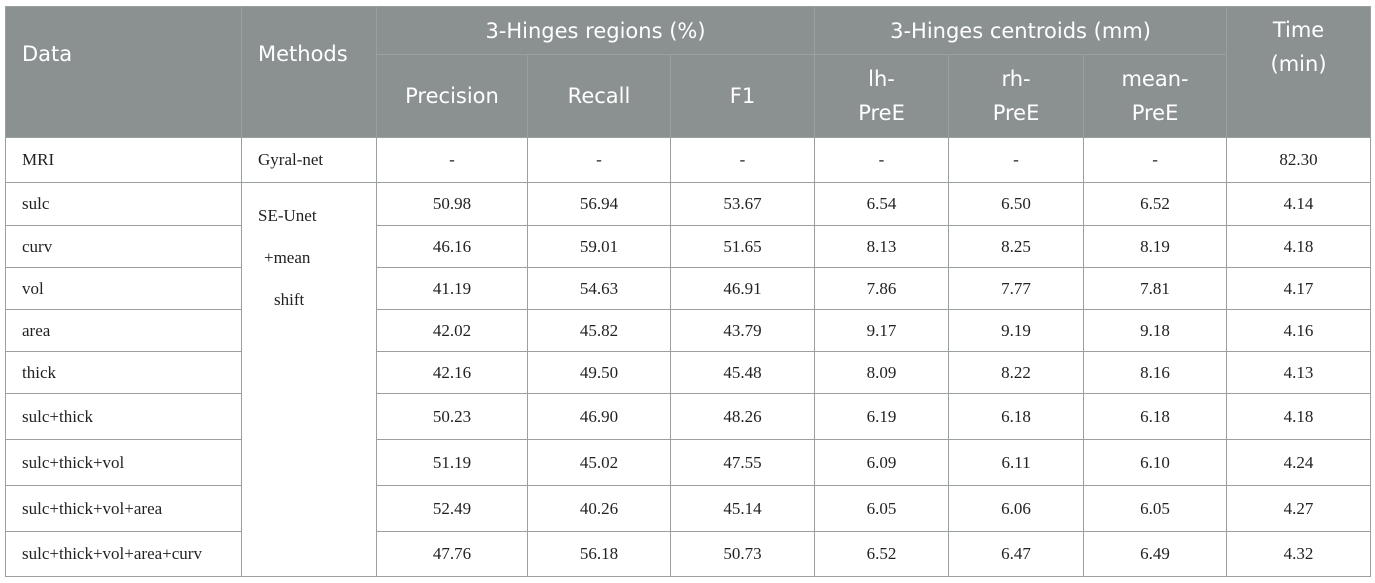  I want to click on cell-data: area, so click(123, 330).